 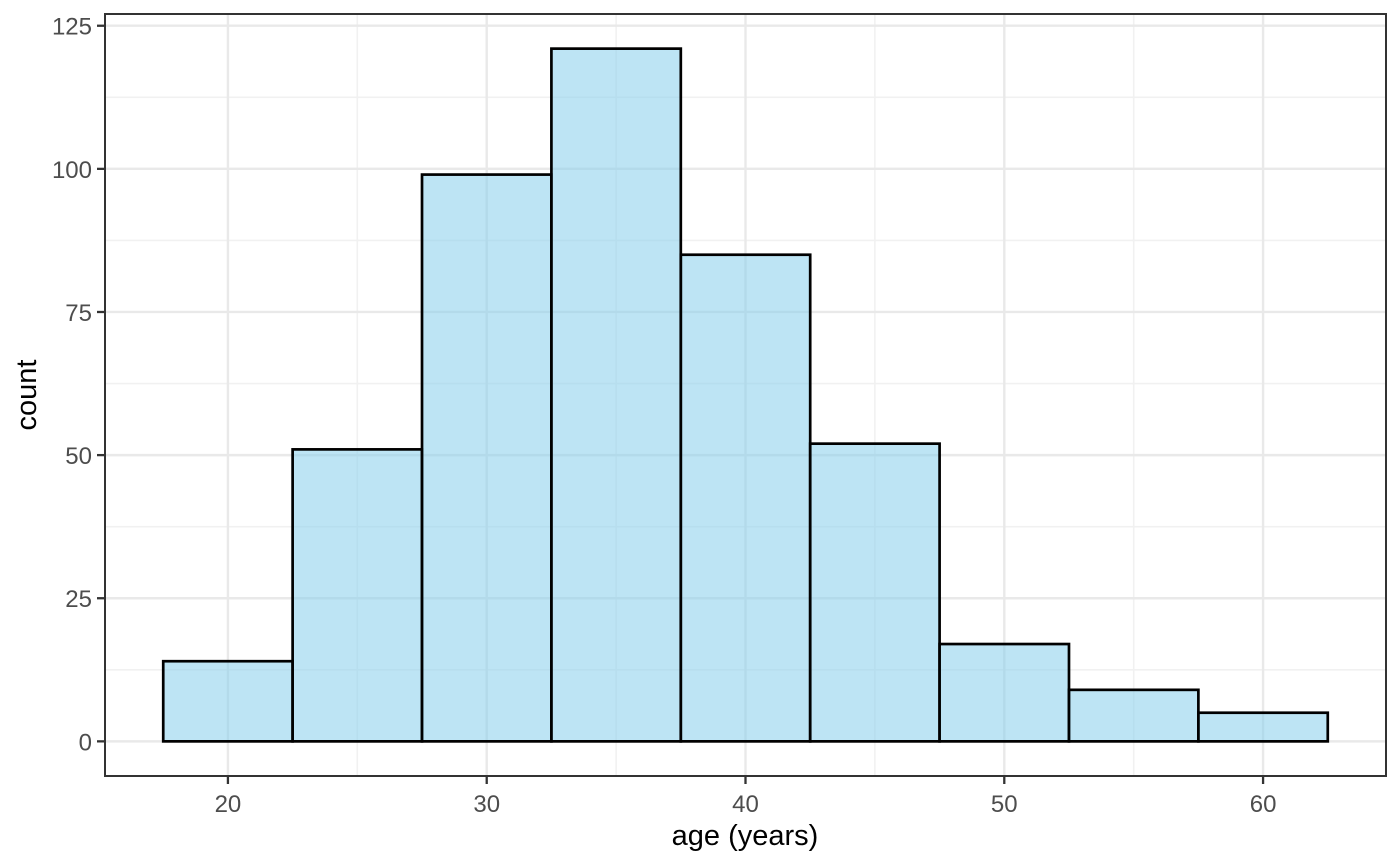 What do you see at coordinates (72, 27) in the screenshot?
I see `y-tick-label: 125` at bounding box center [72, 27].